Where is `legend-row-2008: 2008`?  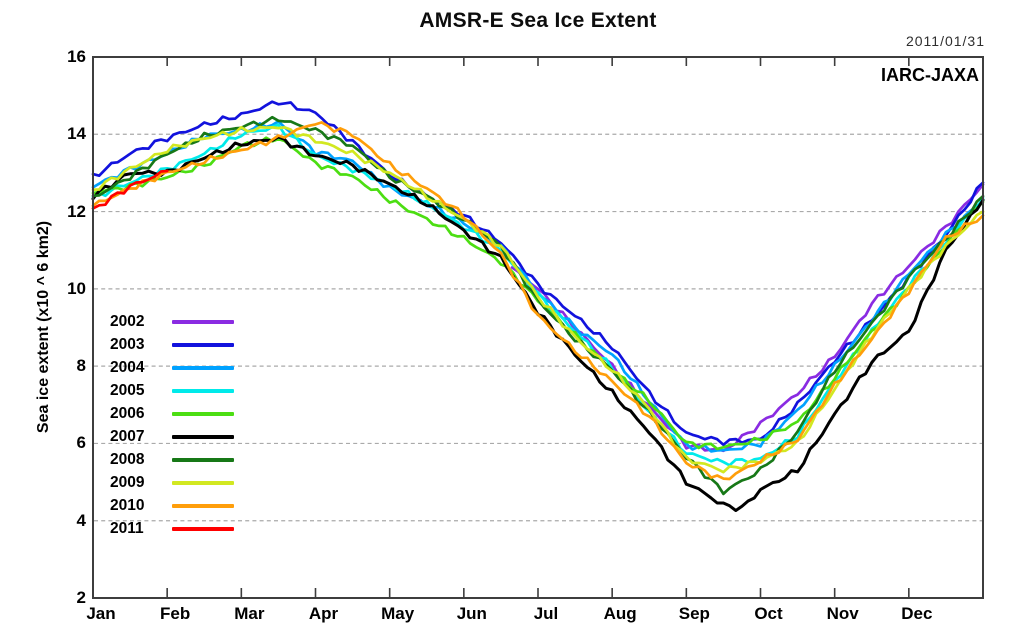 legend-row-2008: 2008 is located at coordinates (172, 459).